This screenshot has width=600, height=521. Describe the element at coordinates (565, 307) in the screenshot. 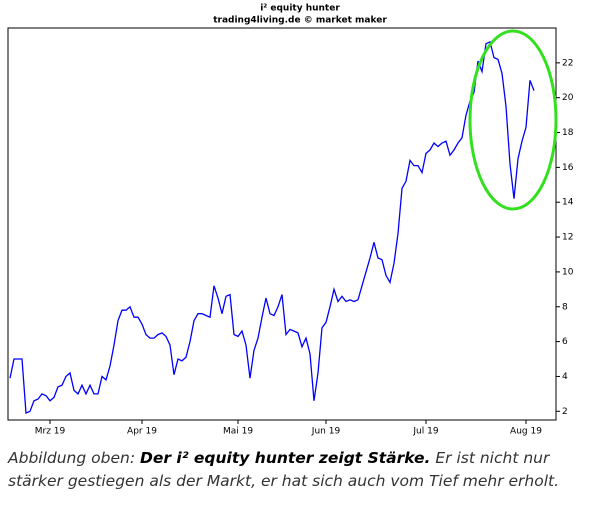

I see `y-tick-label: 8` at that location.